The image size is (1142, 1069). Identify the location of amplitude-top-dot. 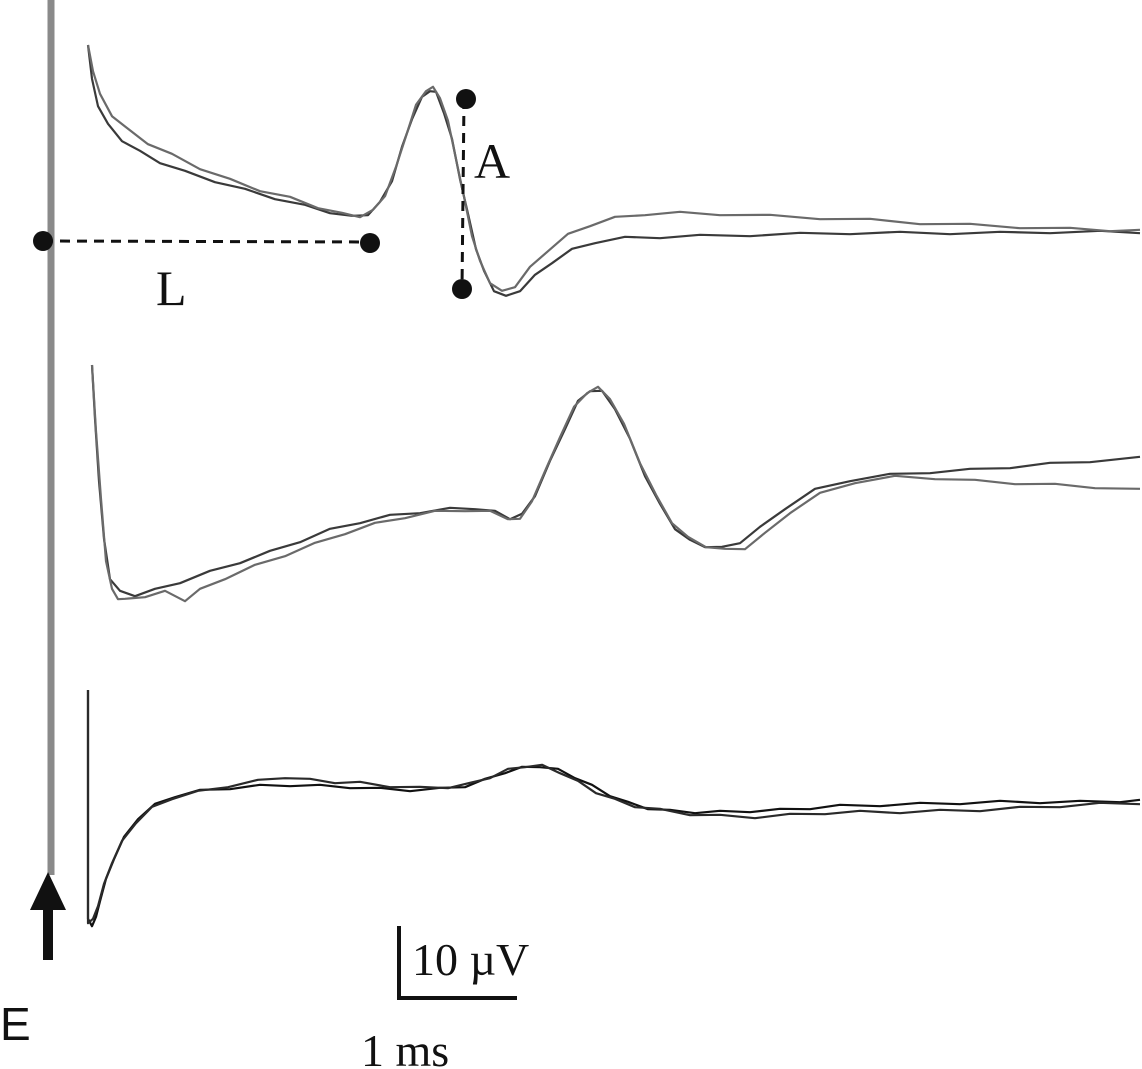
(466, 99).